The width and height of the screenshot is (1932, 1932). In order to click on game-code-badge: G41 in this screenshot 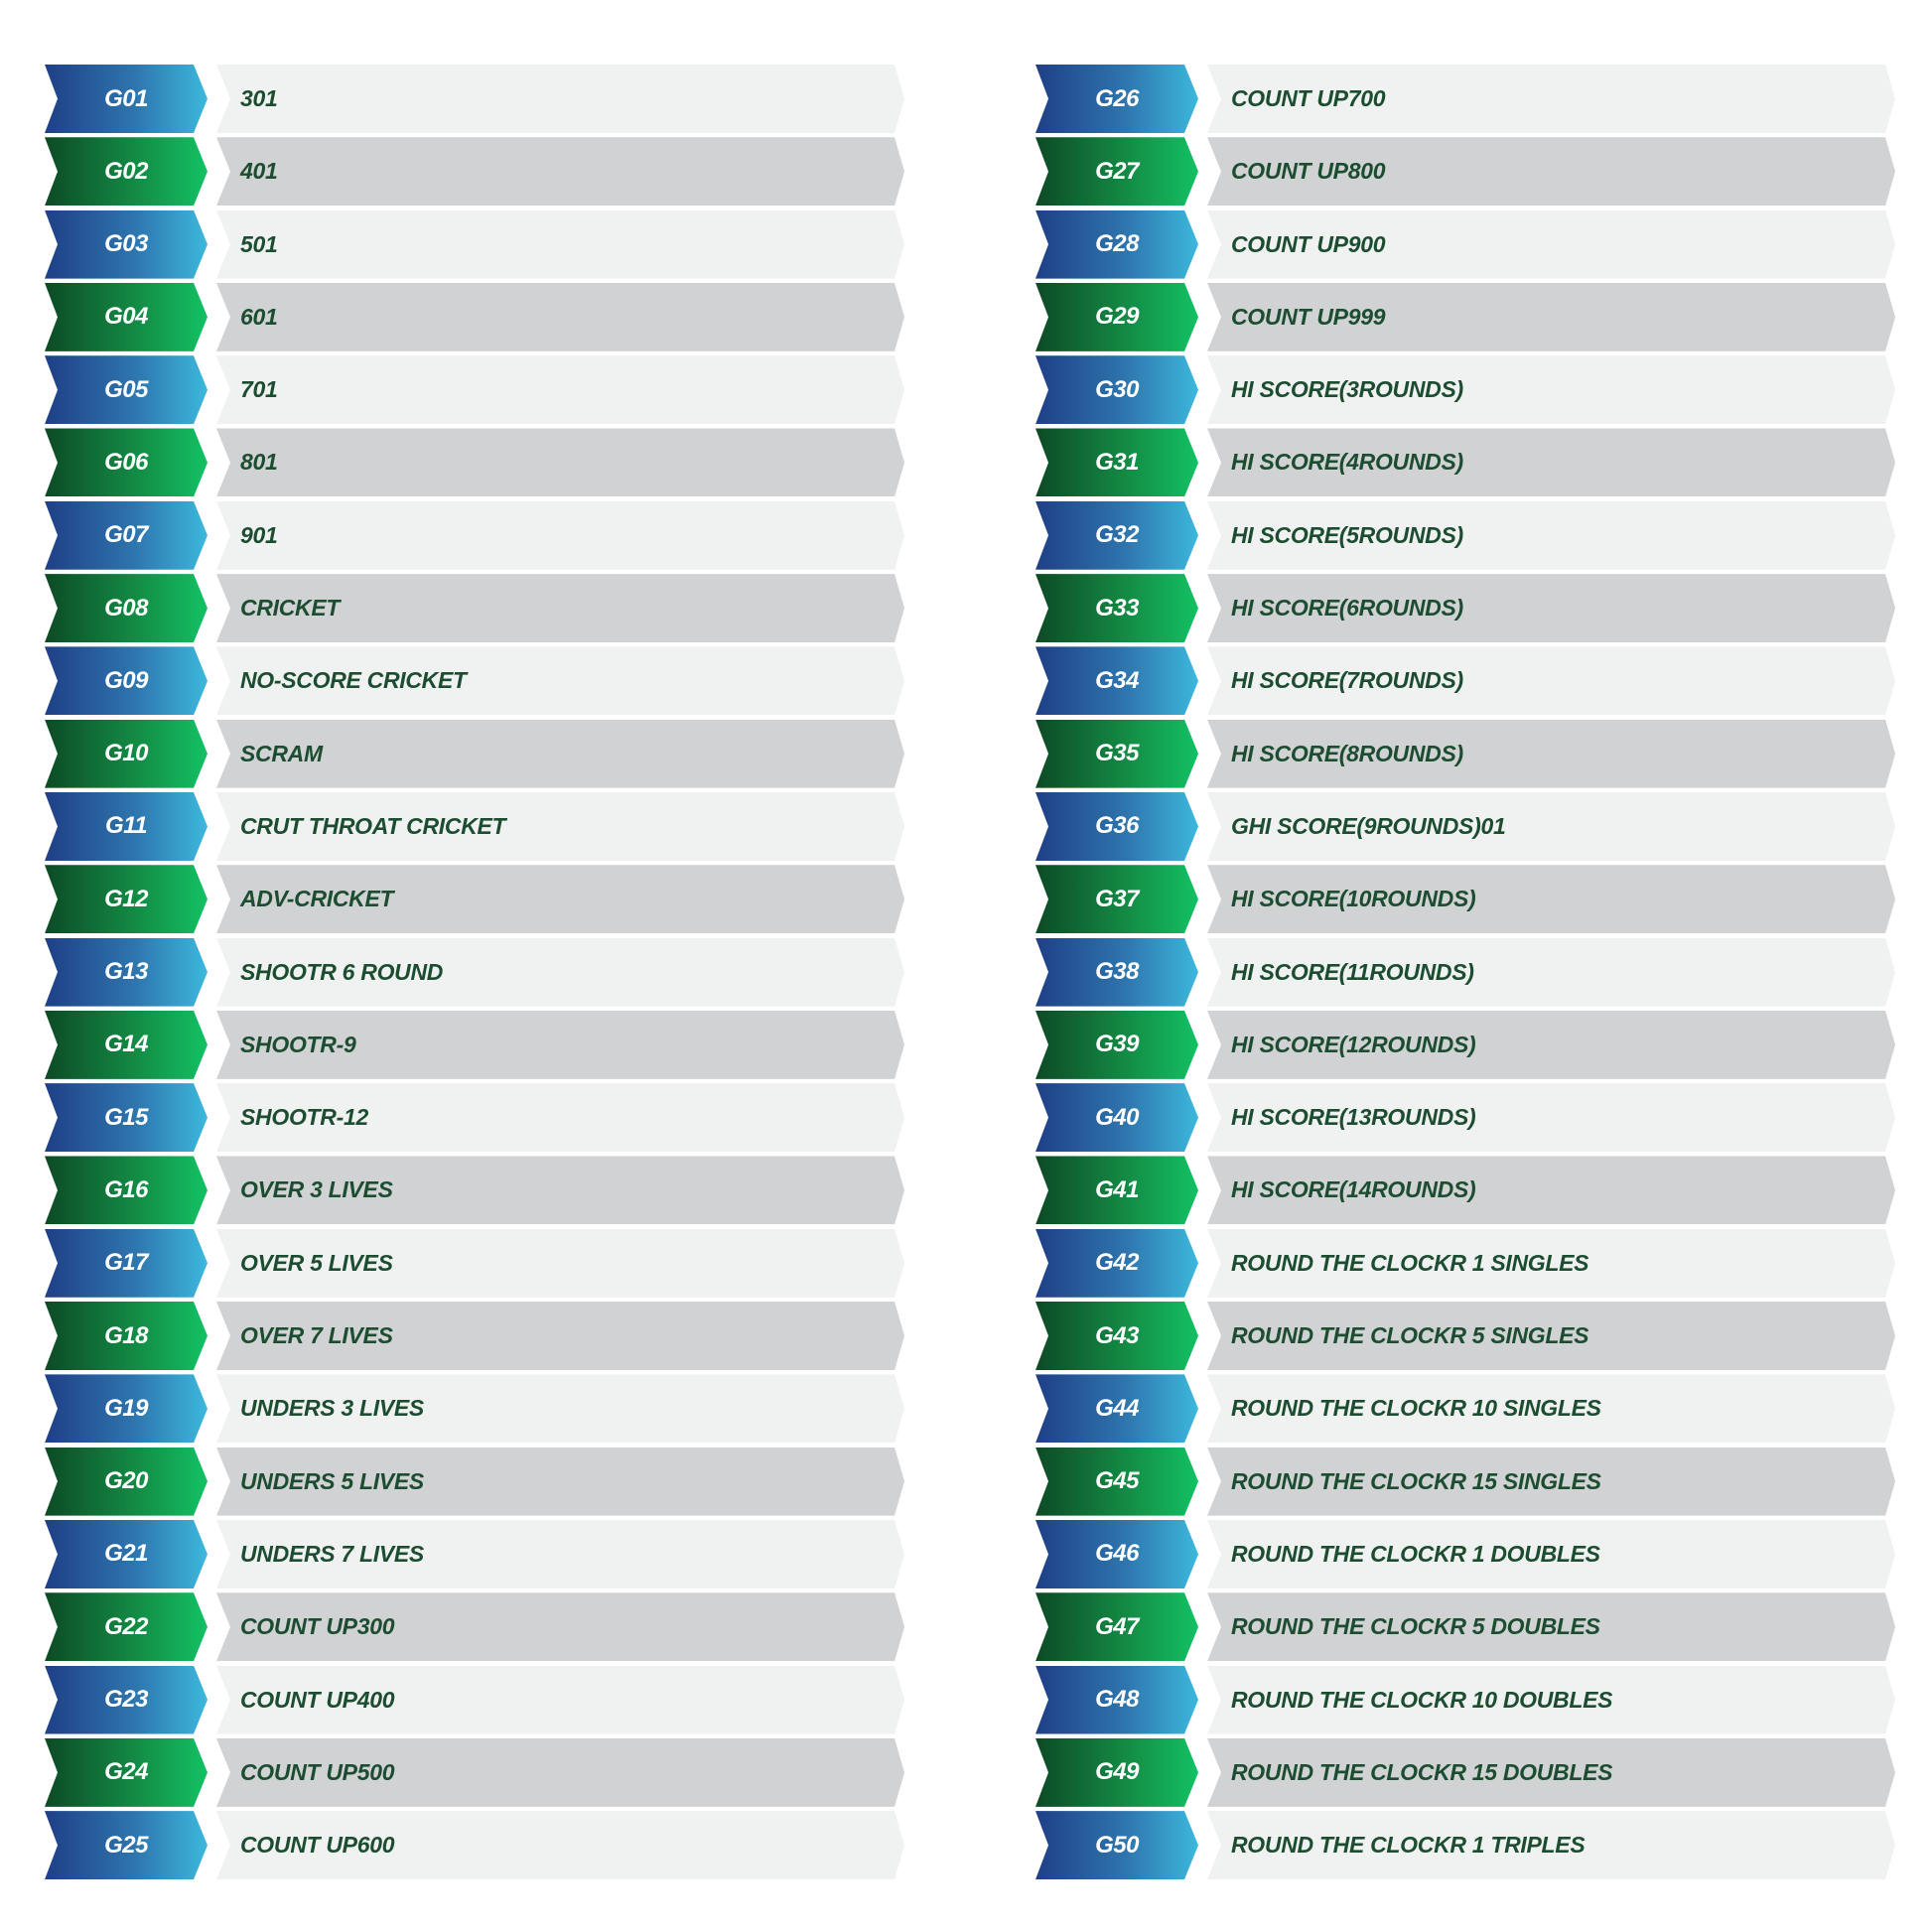, I will do `click(1117, 1191)`.